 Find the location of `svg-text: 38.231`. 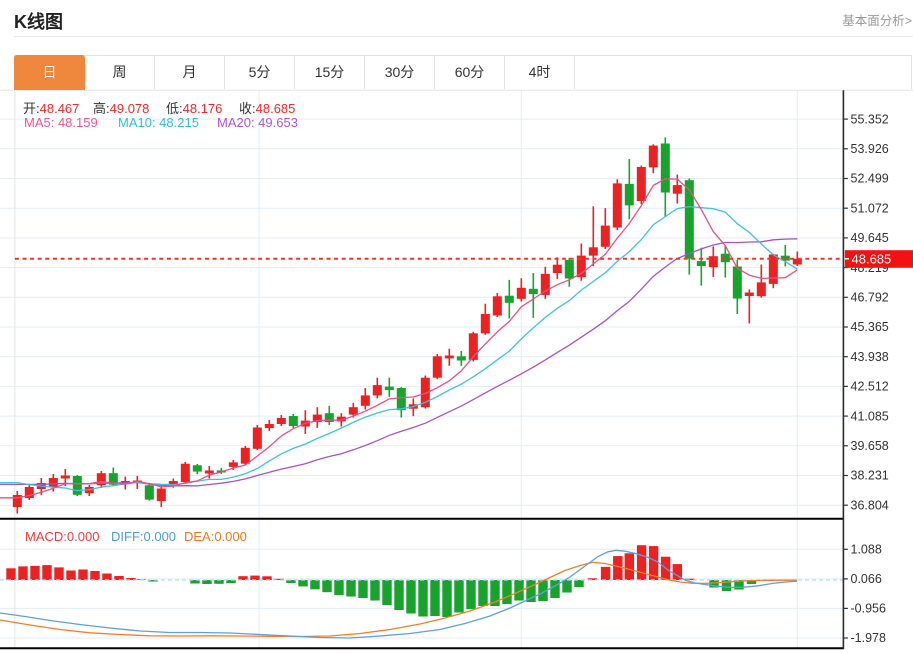

svg-text: 38.231 is located at coordinates (870, 476).